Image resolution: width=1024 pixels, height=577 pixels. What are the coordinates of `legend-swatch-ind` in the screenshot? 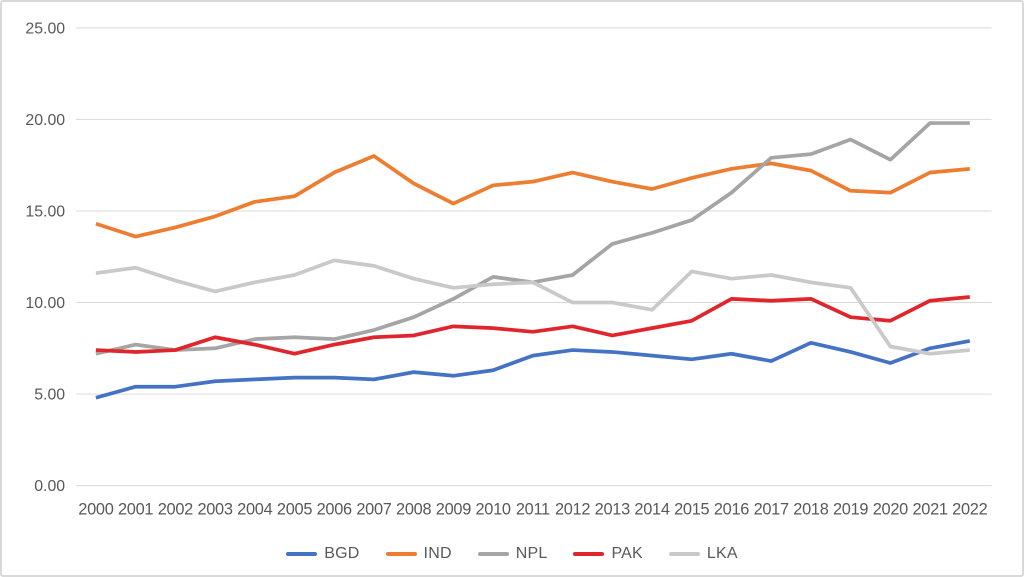 It's located at (401, 554).